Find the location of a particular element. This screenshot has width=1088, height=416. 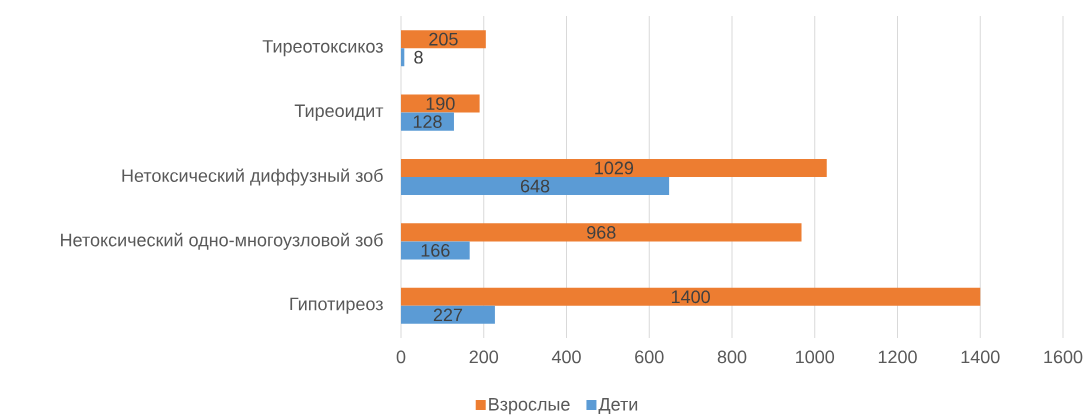

data-label: 227 is located at coordinates (448, 315).